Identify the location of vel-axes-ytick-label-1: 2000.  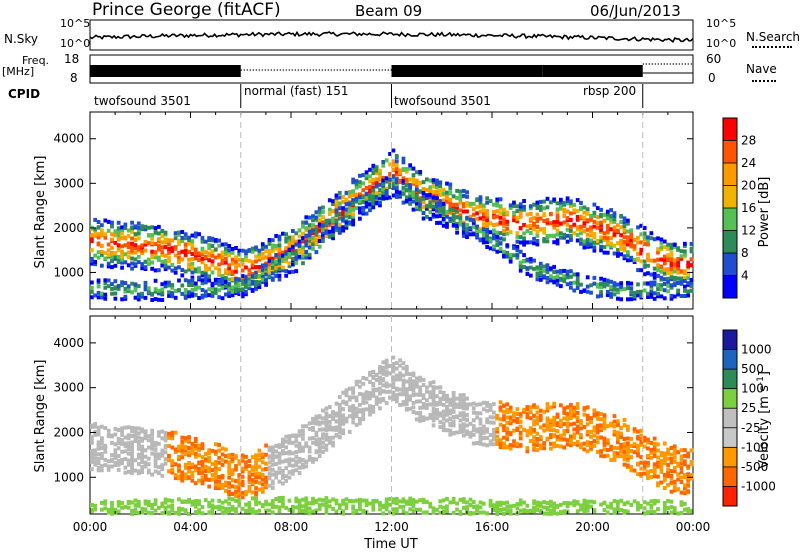
(68, 432).